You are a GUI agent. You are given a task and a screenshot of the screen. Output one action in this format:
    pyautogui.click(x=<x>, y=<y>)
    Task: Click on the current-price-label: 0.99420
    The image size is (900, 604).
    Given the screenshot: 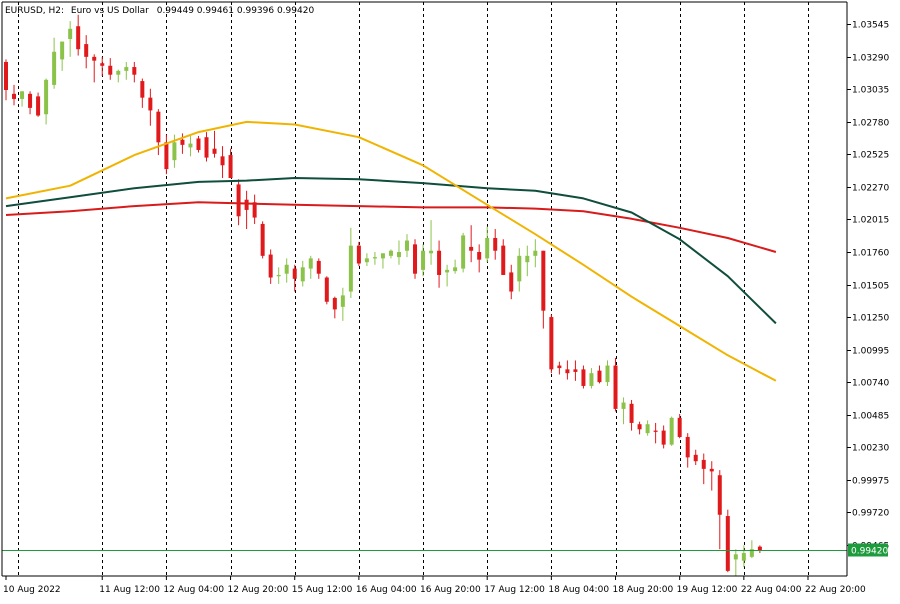 What is the action you would take?
    pyautogui.click(x=869, y=552)
    